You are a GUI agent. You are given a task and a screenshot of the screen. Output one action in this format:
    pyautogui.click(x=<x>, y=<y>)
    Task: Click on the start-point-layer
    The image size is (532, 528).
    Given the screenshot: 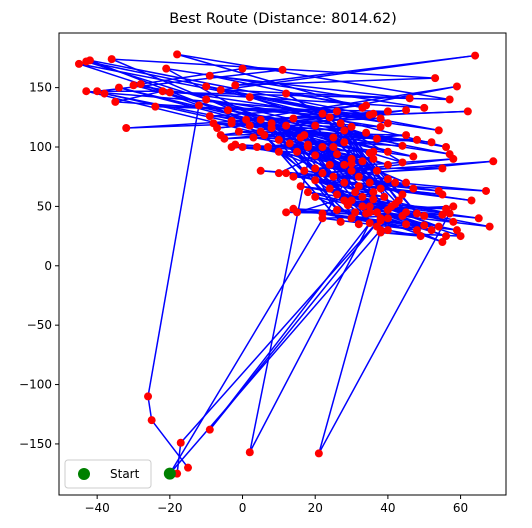 What is the action you would take?
    pyautogui.click(x=169, y=473)
    